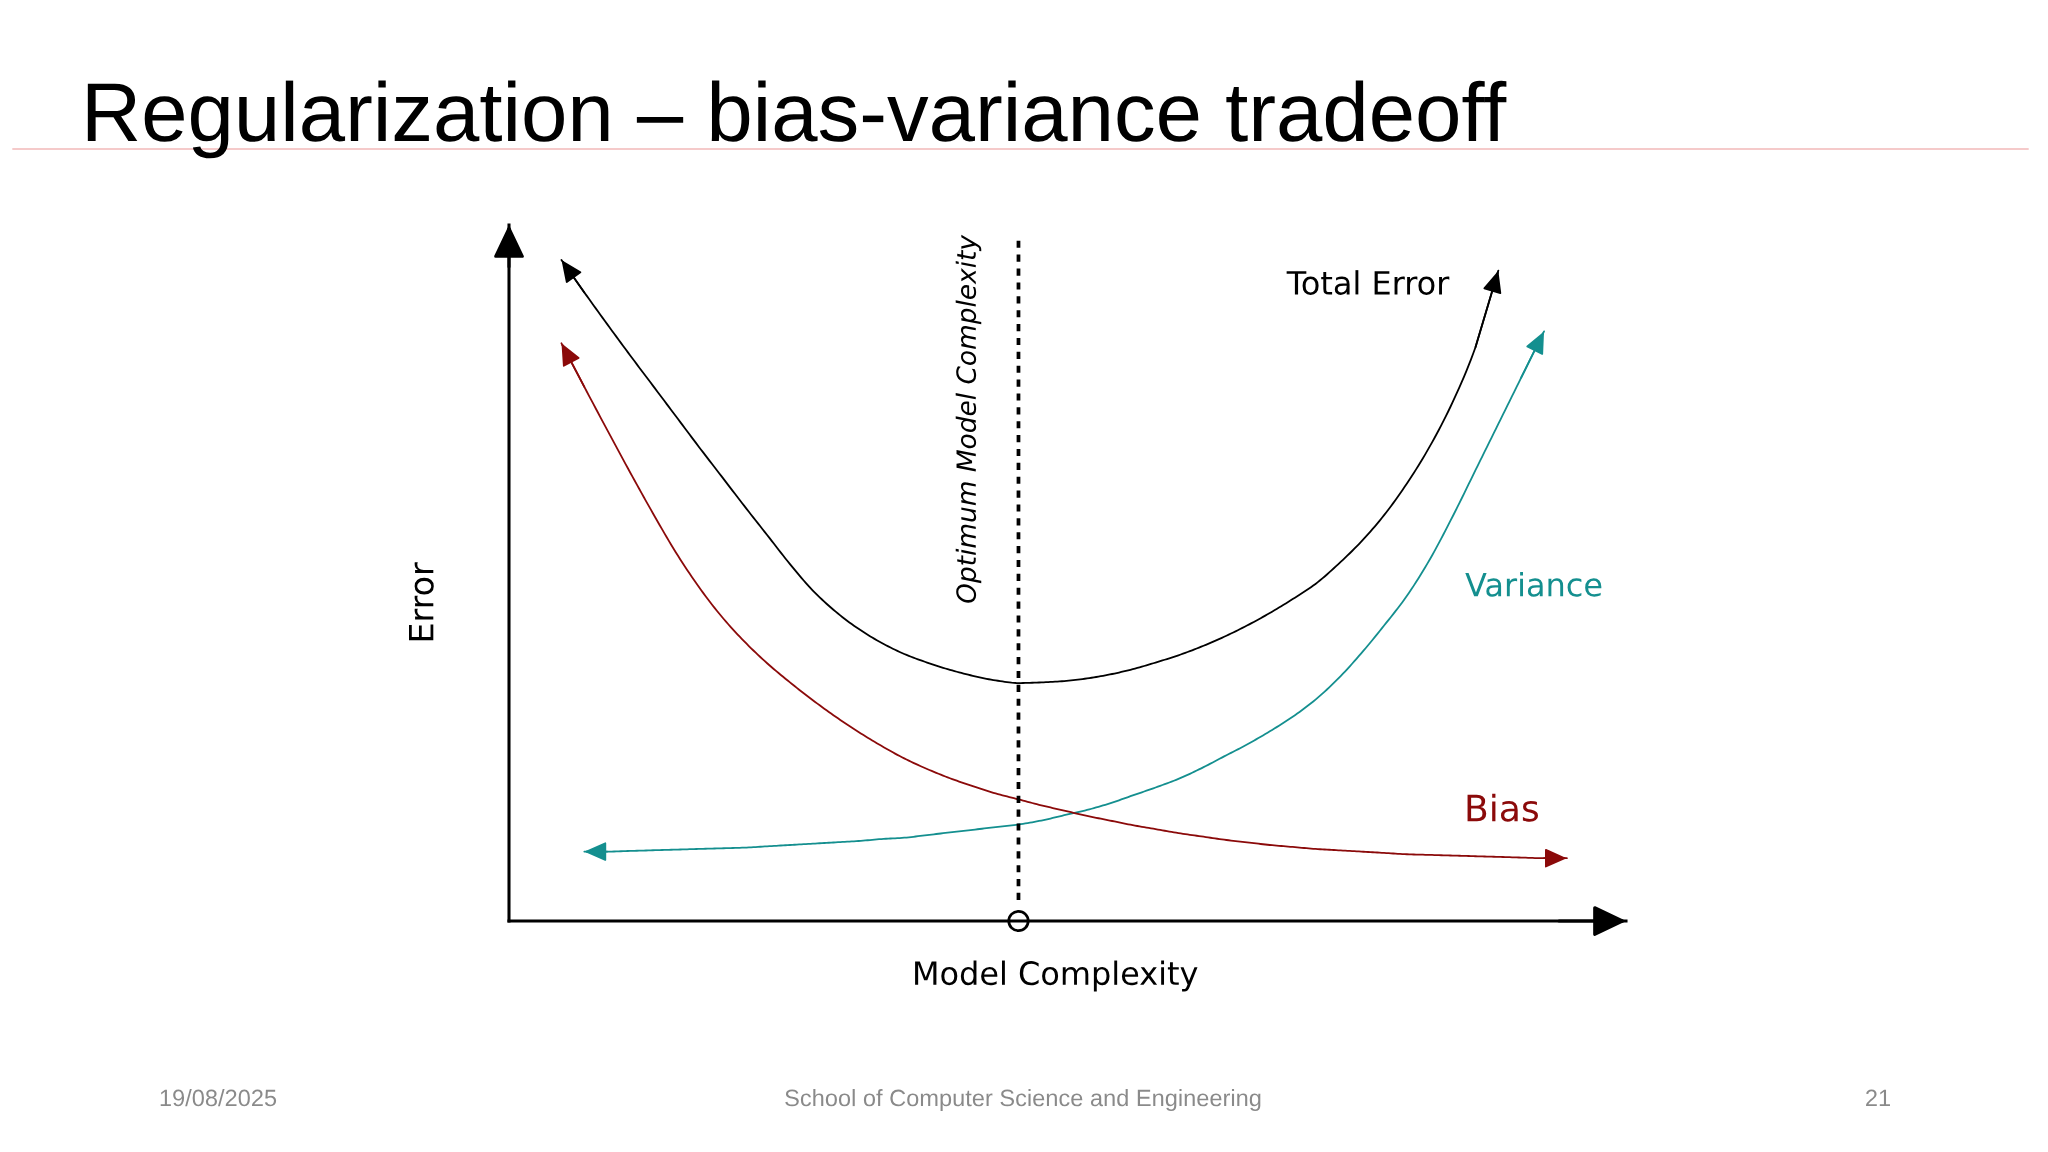  I want to click on y-axis-title: Error, so click(421, 601).